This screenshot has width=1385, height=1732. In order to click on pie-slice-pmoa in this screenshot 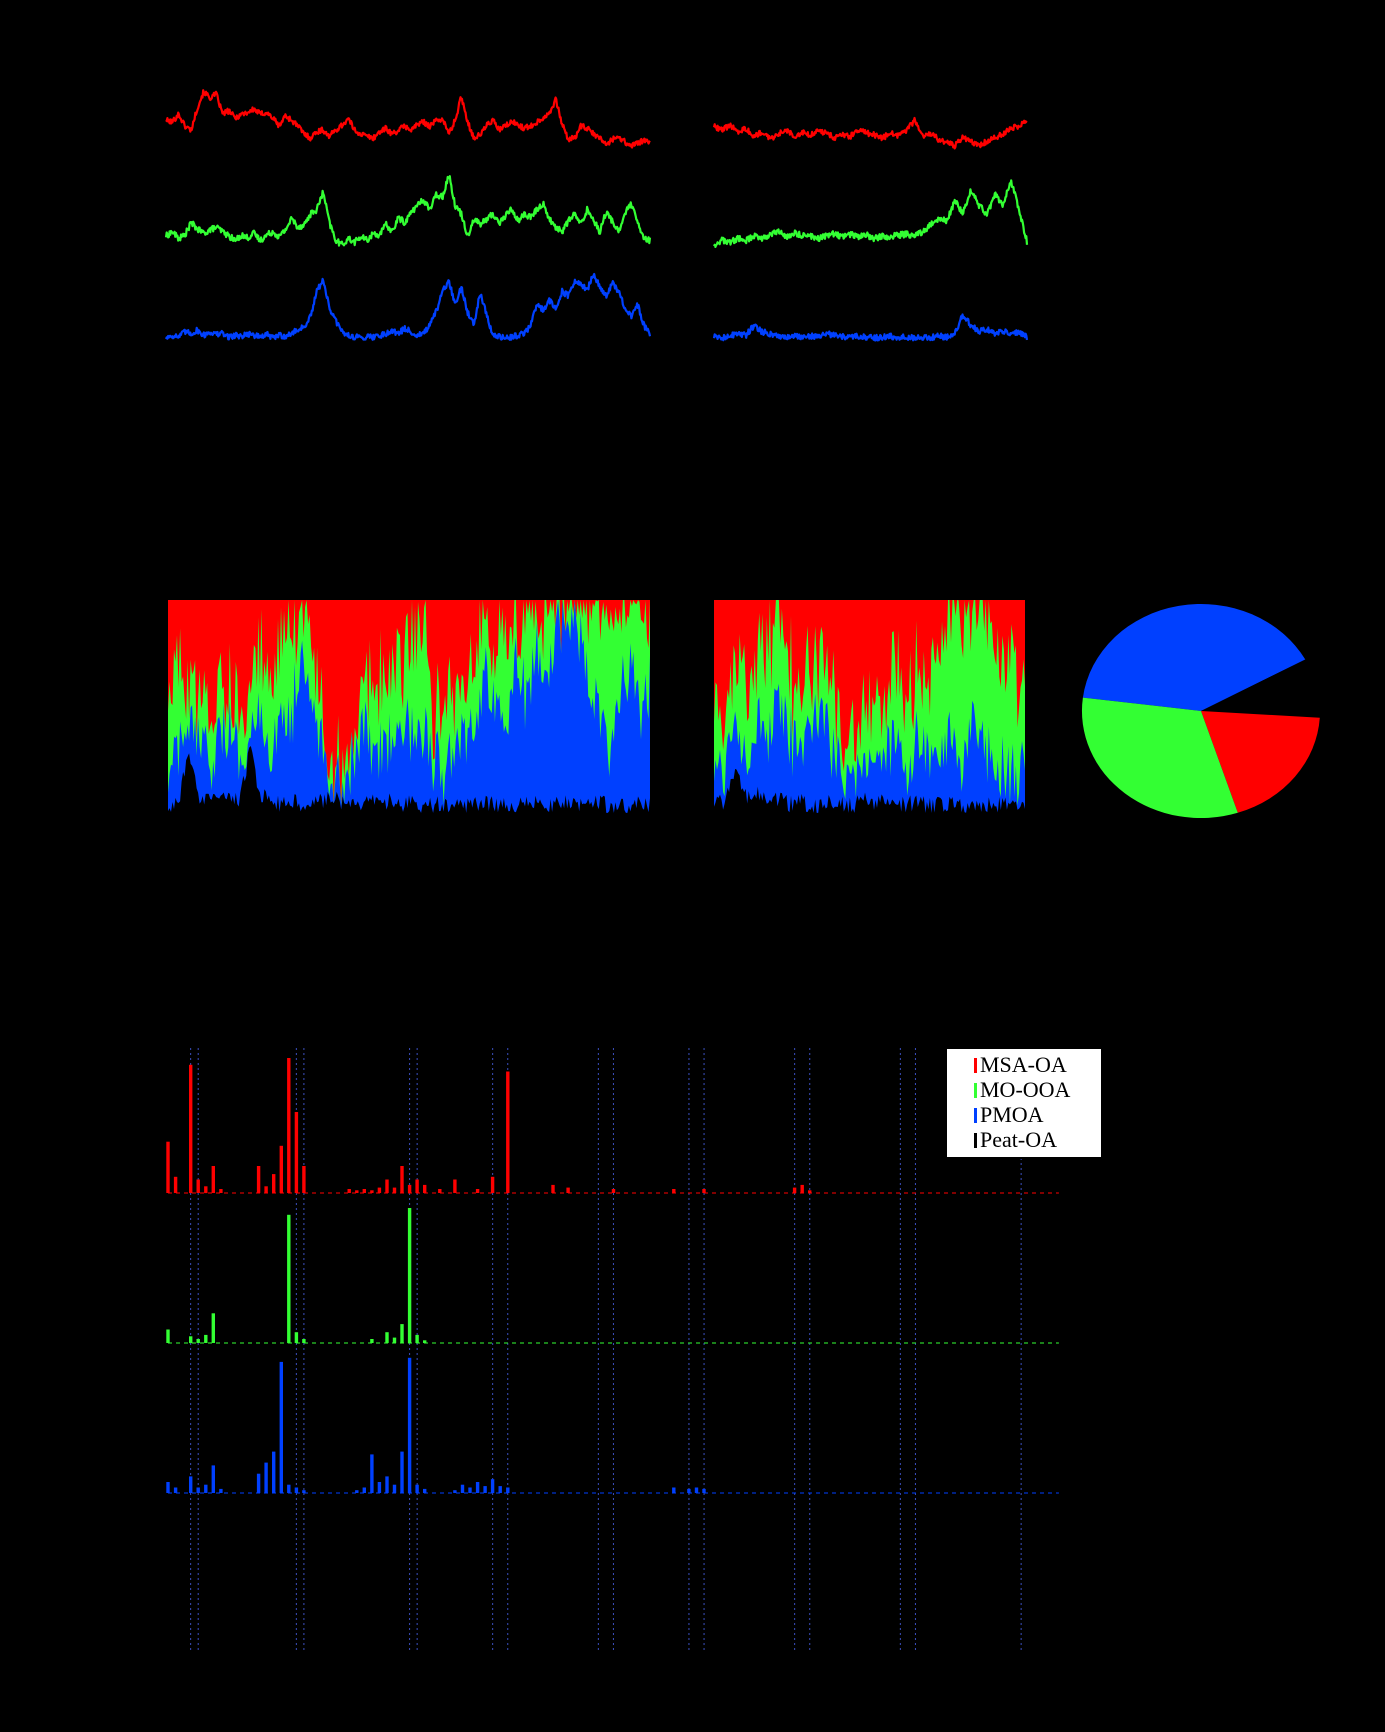, I will do `click(1194, 657)`.